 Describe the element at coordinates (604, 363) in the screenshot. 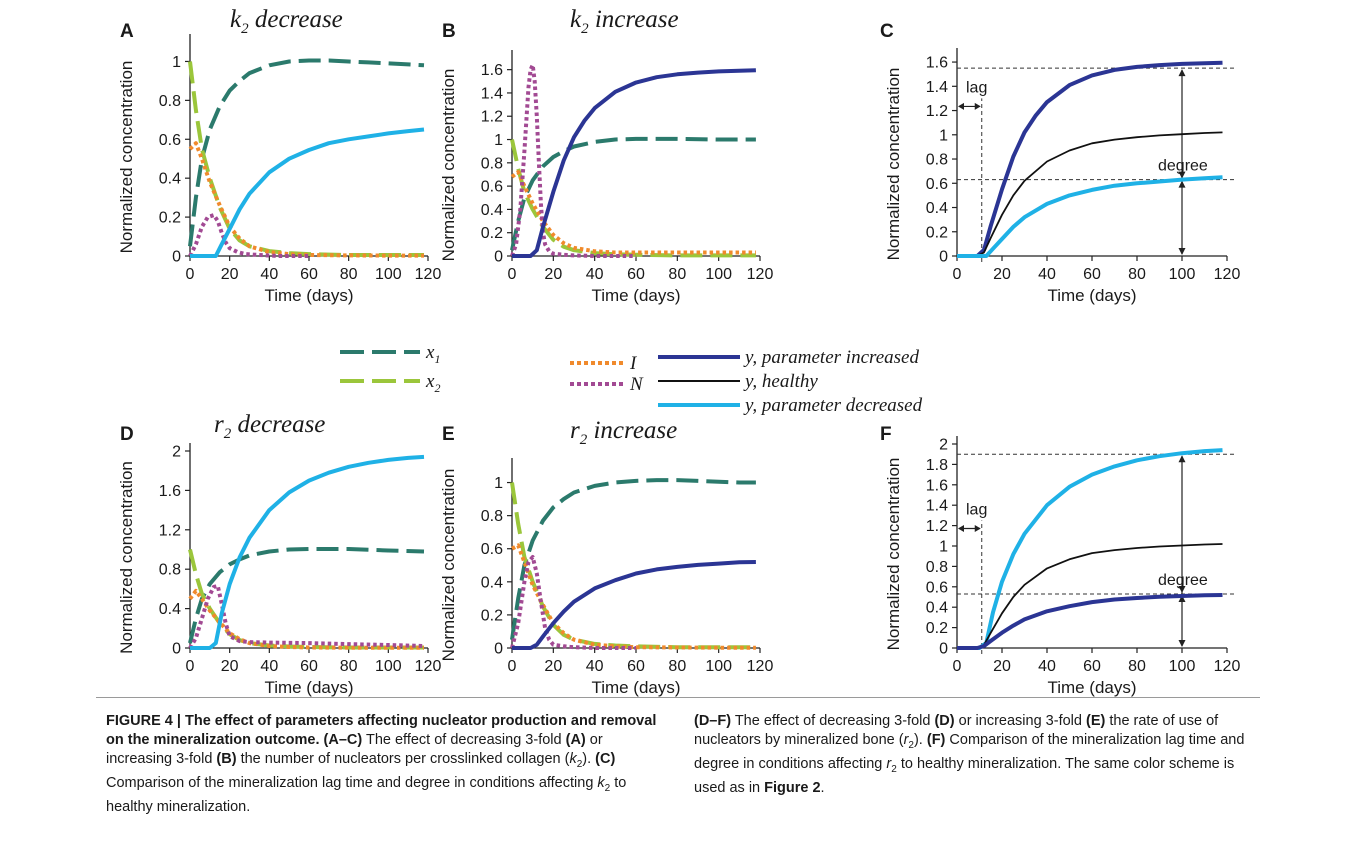

I see `legend-entry-I: I` at that location.